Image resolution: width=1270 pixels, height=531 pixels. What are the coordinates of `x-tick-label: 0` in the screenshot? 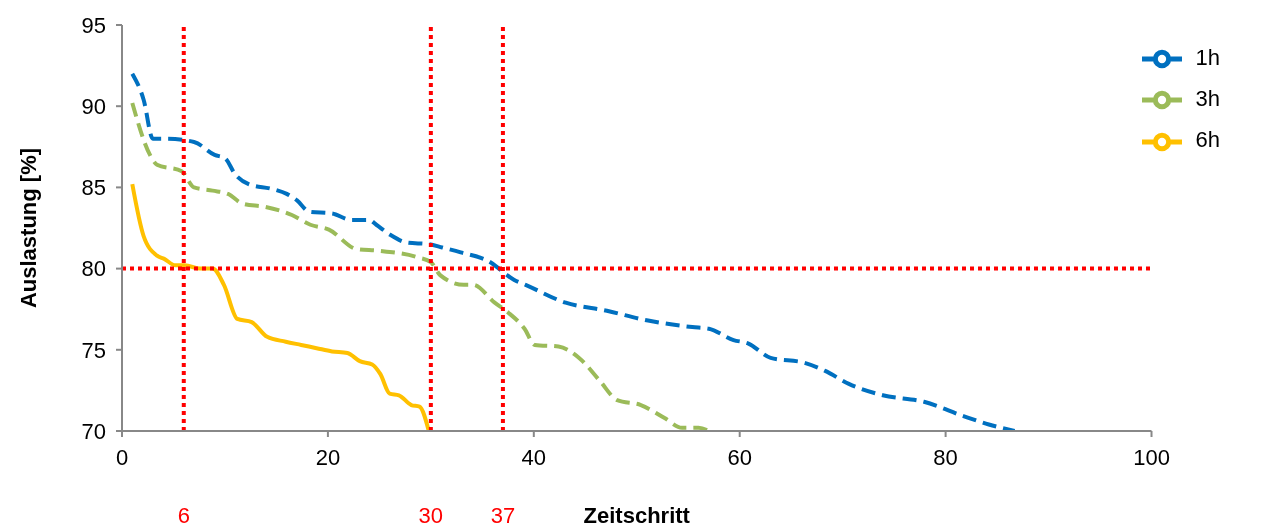 It's located at (122, 457).